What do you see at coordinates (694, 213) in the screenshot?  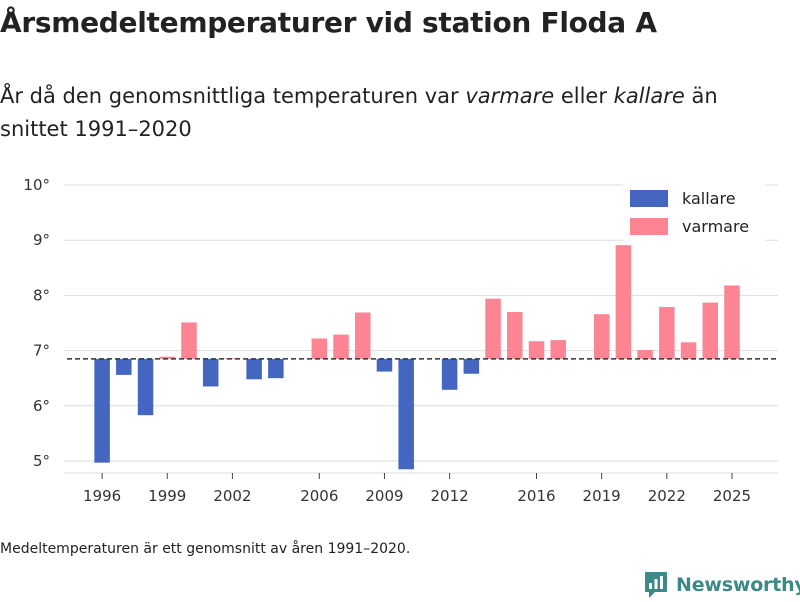 I see `legend: kallare varmare` at bounding box center [694, 213].